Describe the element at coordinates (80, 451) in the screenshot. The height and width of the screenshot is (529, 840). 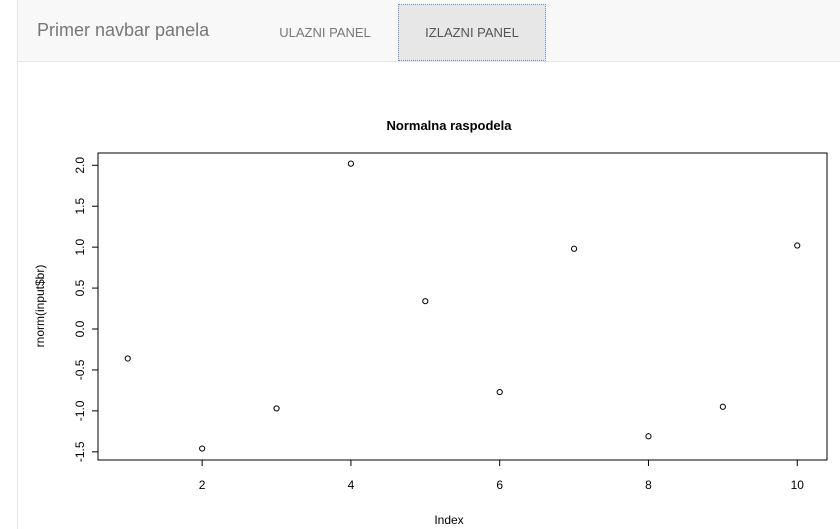
I see `y-tick-label: -1.5` at that location.